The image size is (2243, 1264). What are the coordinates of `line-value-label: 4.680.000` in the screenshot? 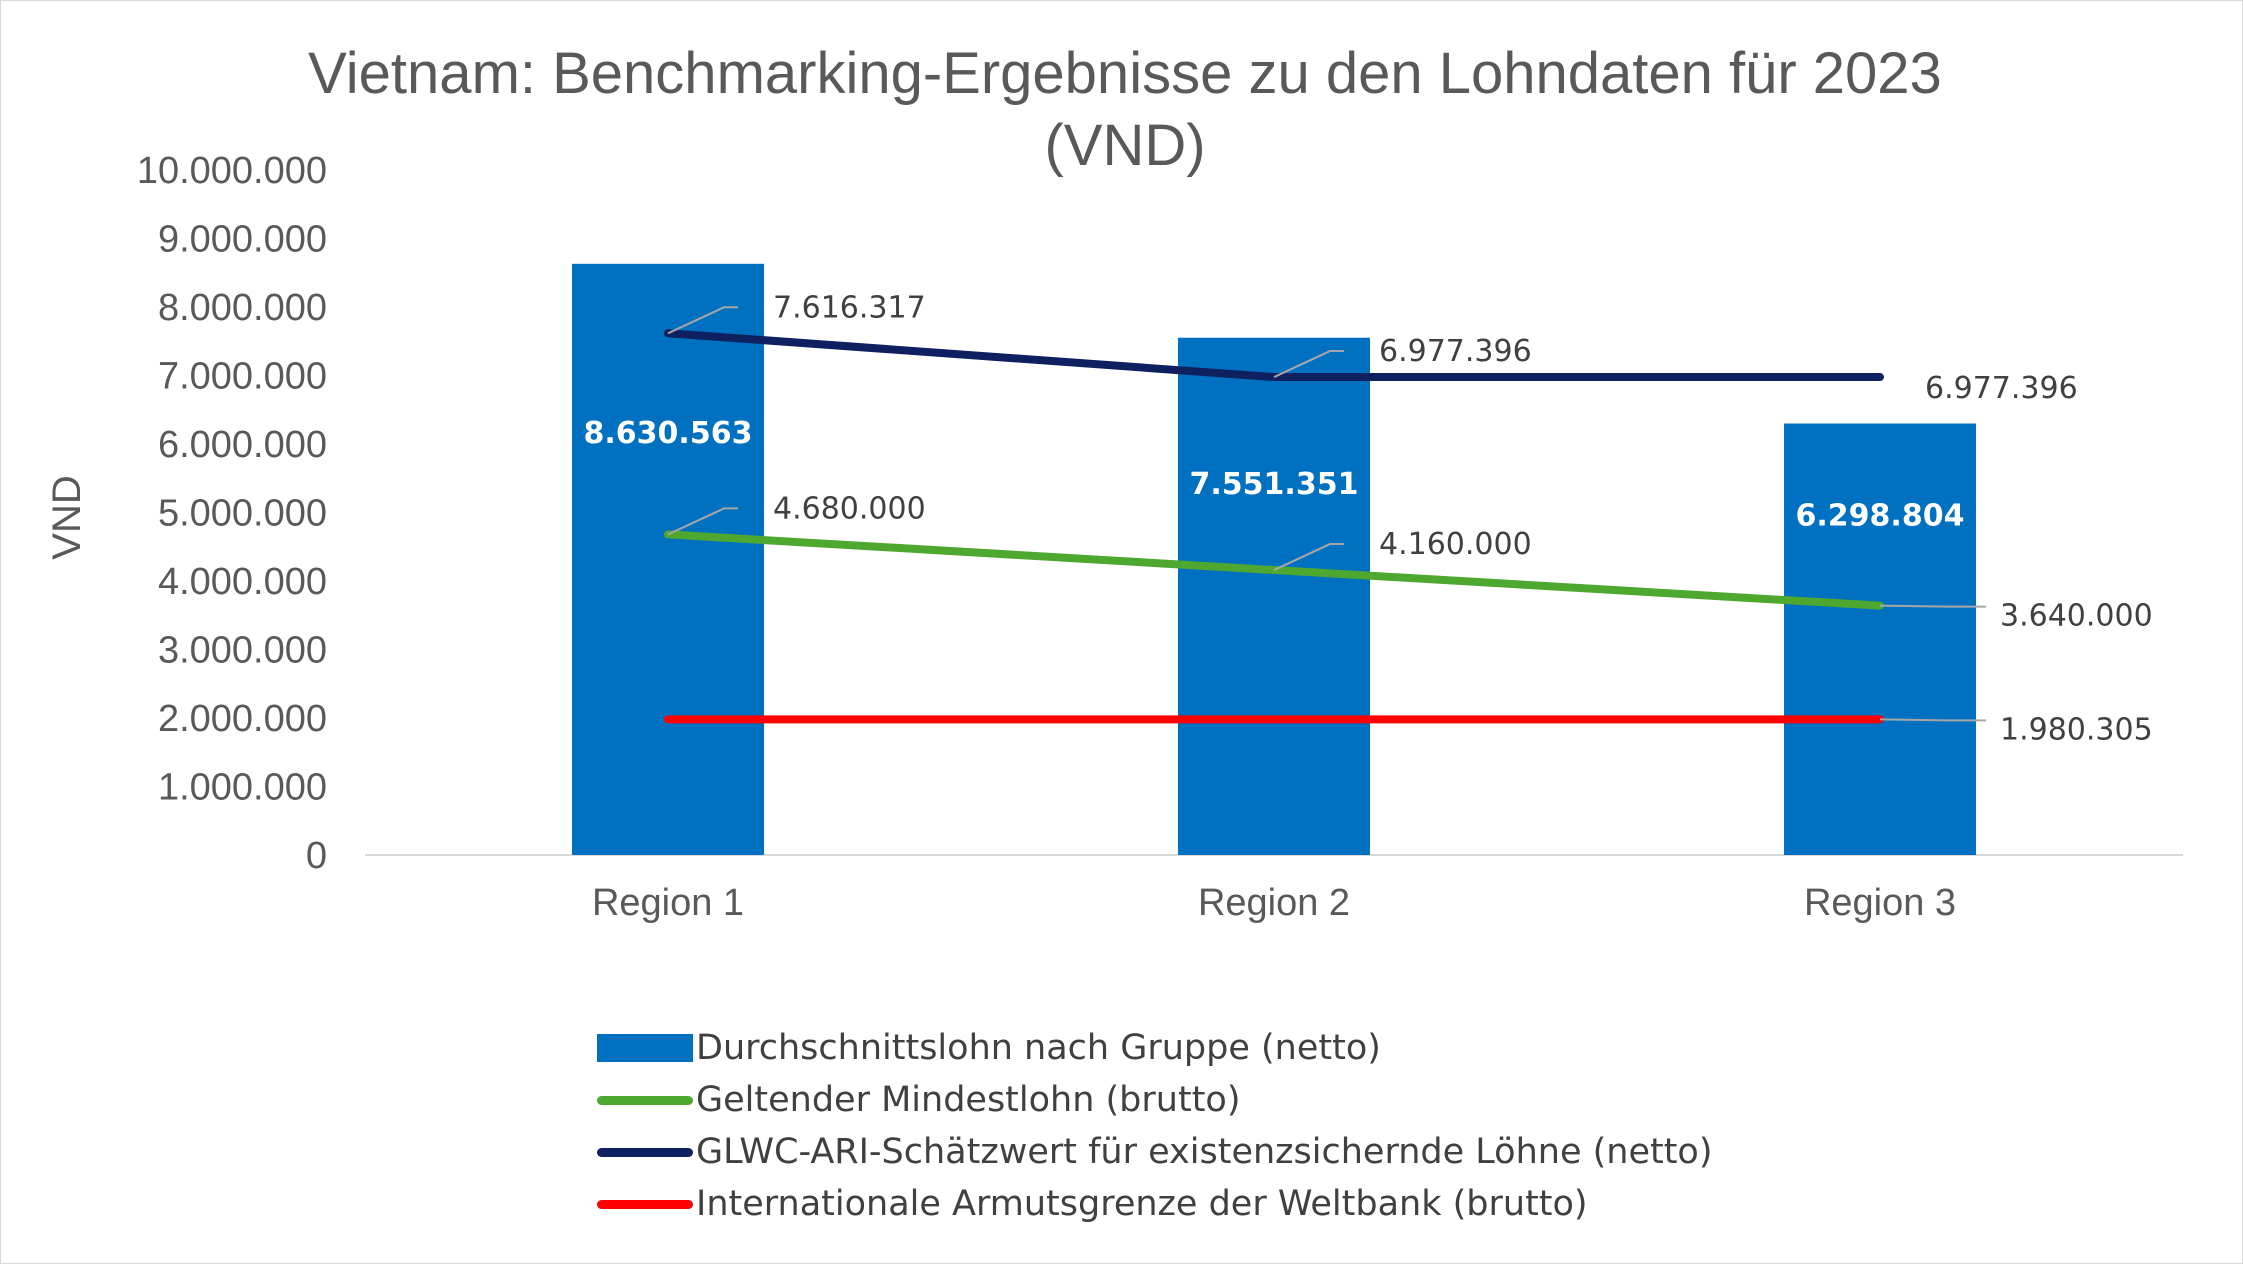 It's located at (849, 508).